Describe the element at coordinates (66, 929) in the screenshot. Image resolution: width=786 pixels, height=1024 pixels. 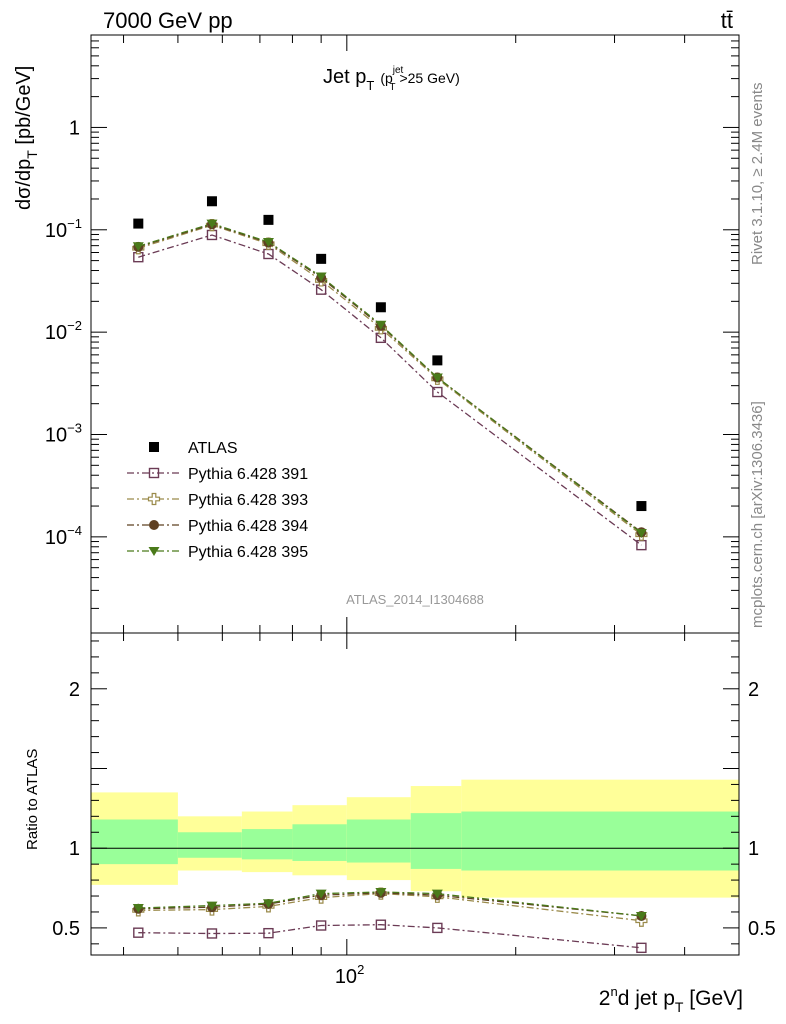
I see `ratio-y-tick-label-left: 0.5` at that location.